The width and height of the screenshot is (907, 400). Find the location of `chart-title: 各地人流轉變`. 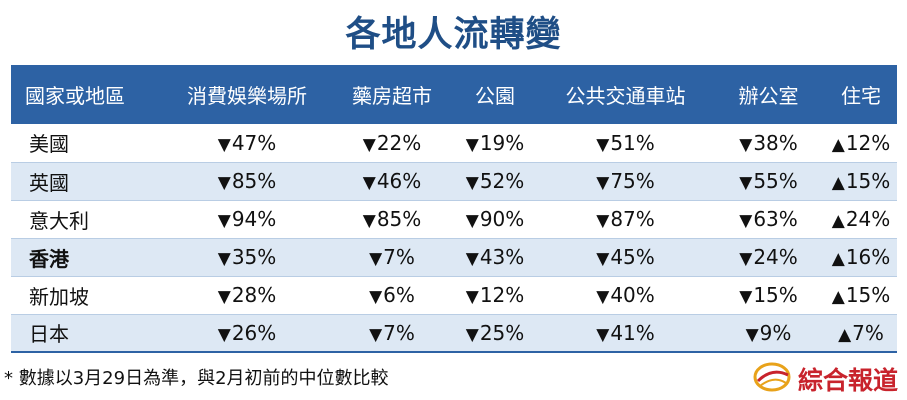

chart-title: 各地人流轉變 is located at coordinates (453, 34).